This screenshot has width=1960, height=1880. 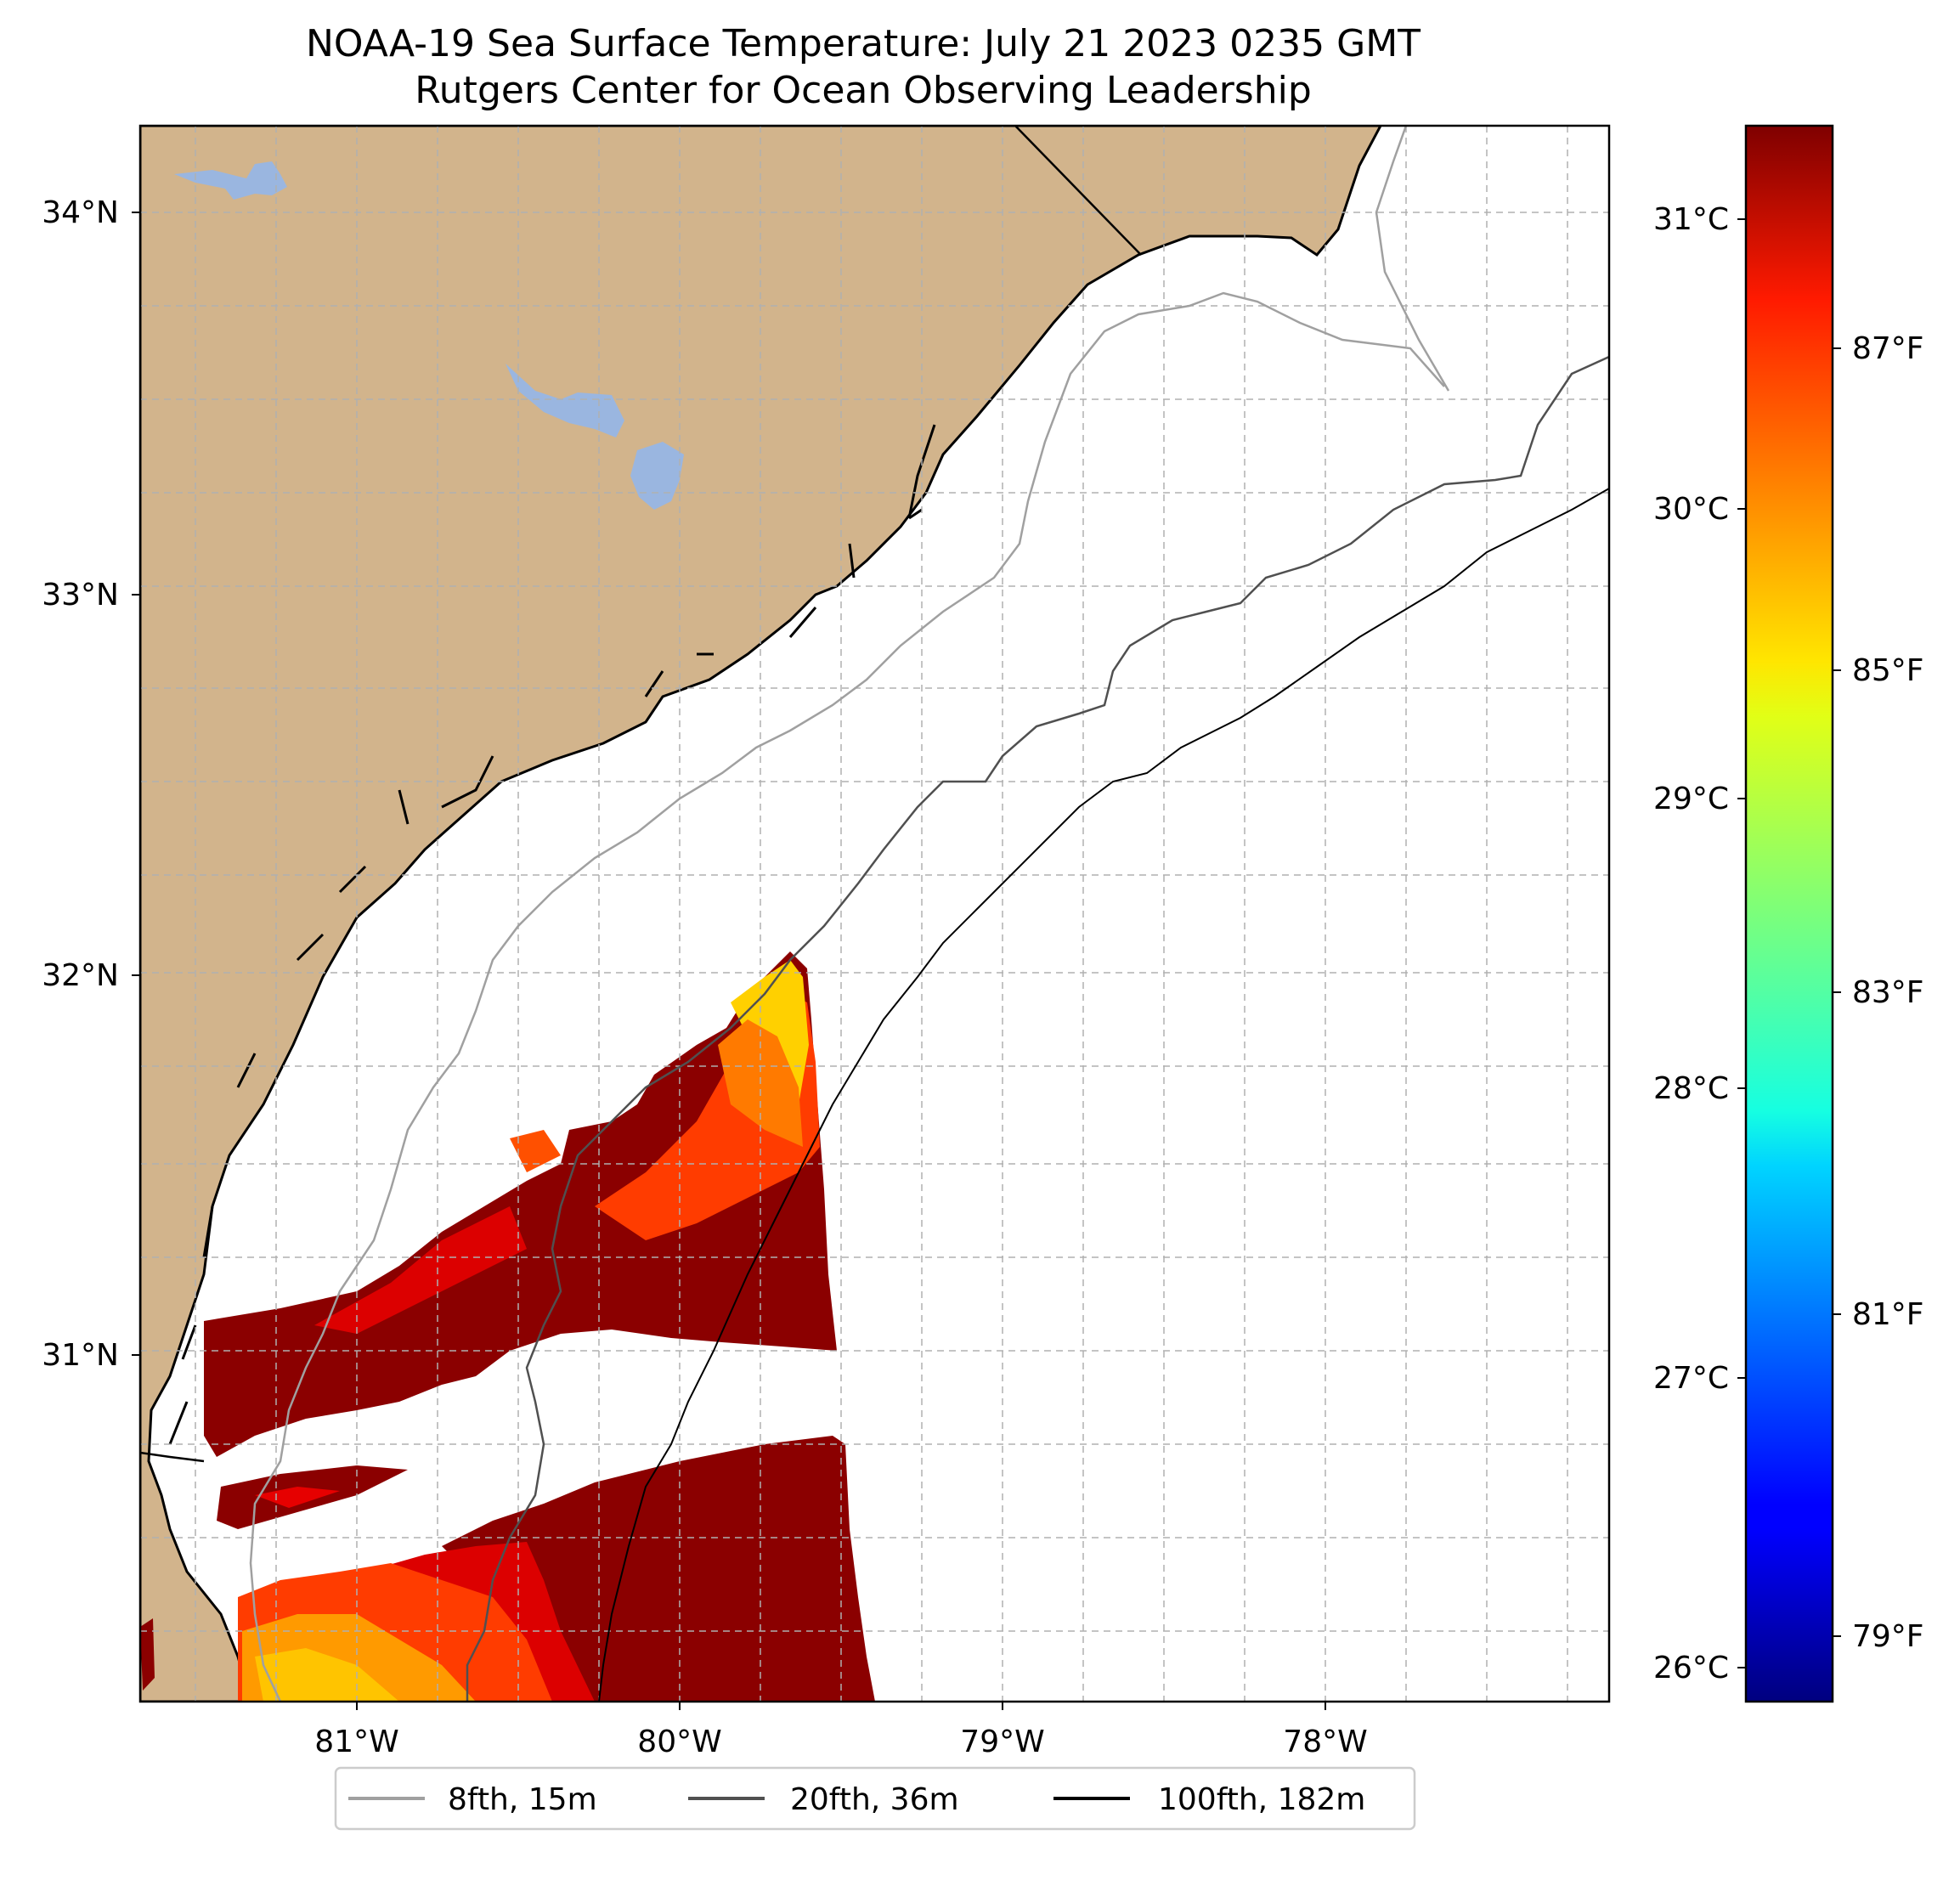 I want to click on colorbar-c-tick-31: 31°C, so click(x=1691, y=220).